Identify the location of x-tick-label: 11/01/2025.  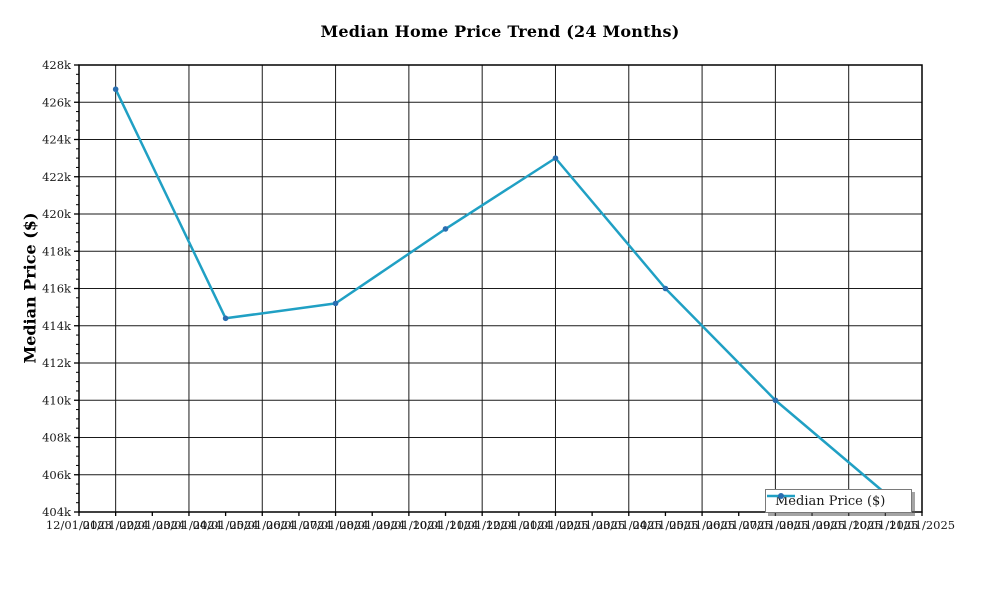
(922, 525).